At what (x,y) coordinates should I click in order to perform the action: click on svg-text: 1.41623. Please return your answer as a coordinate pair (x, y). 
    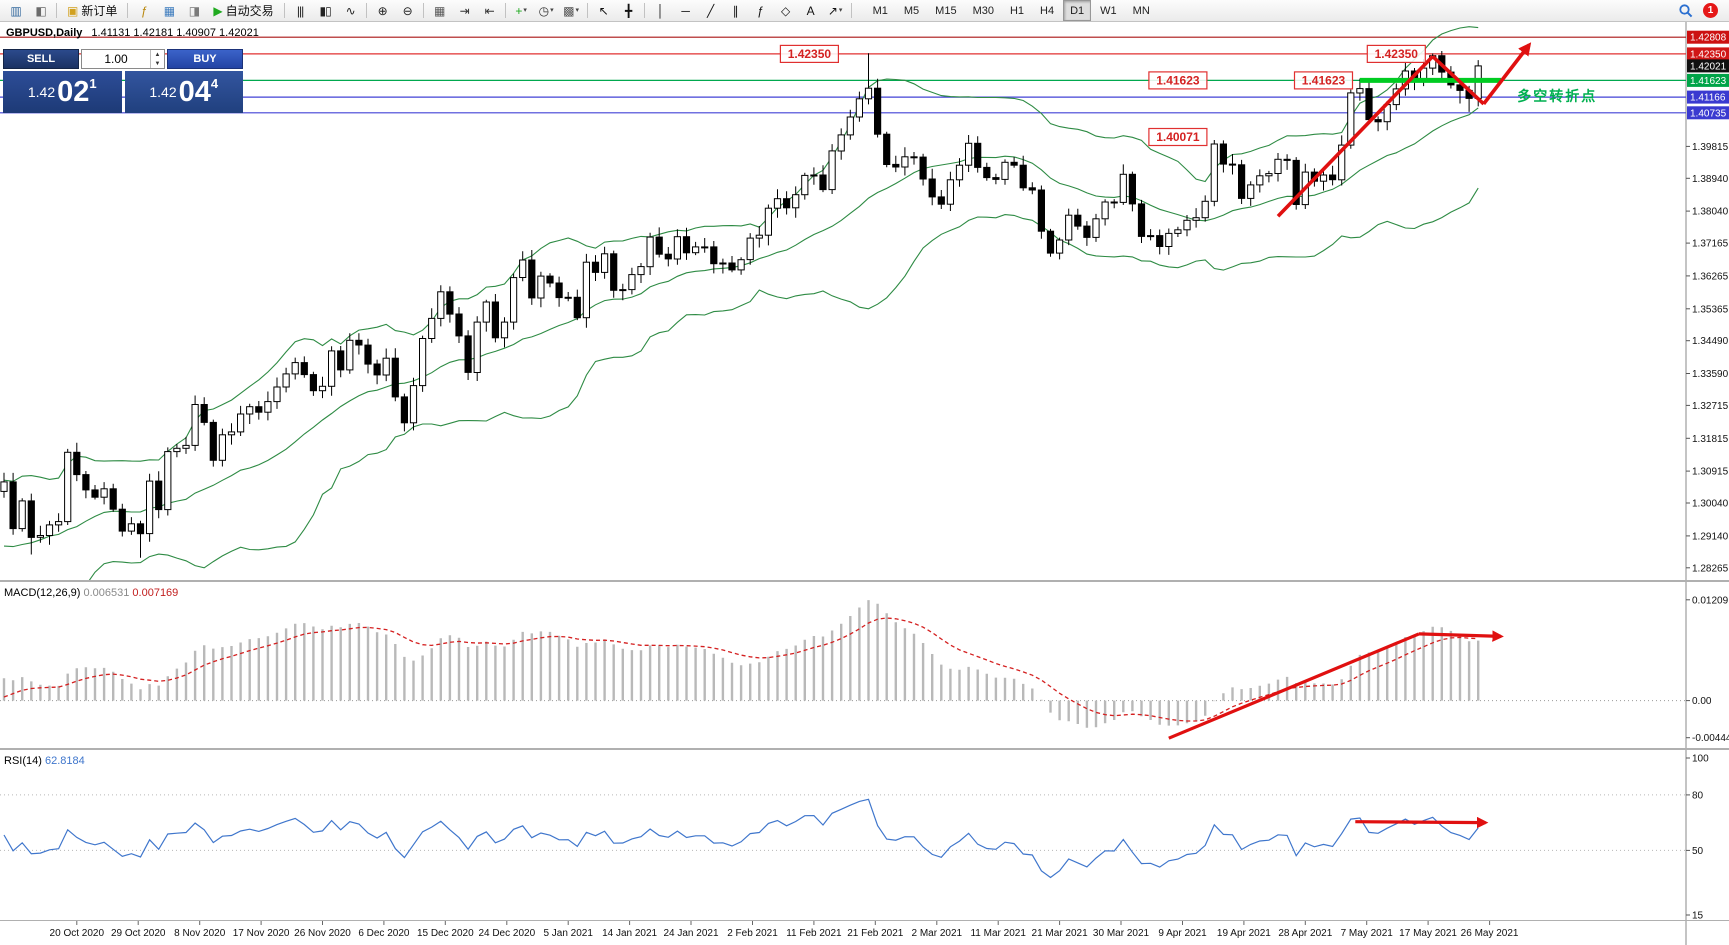
    Looking at the image, I should click on (1324, 80).